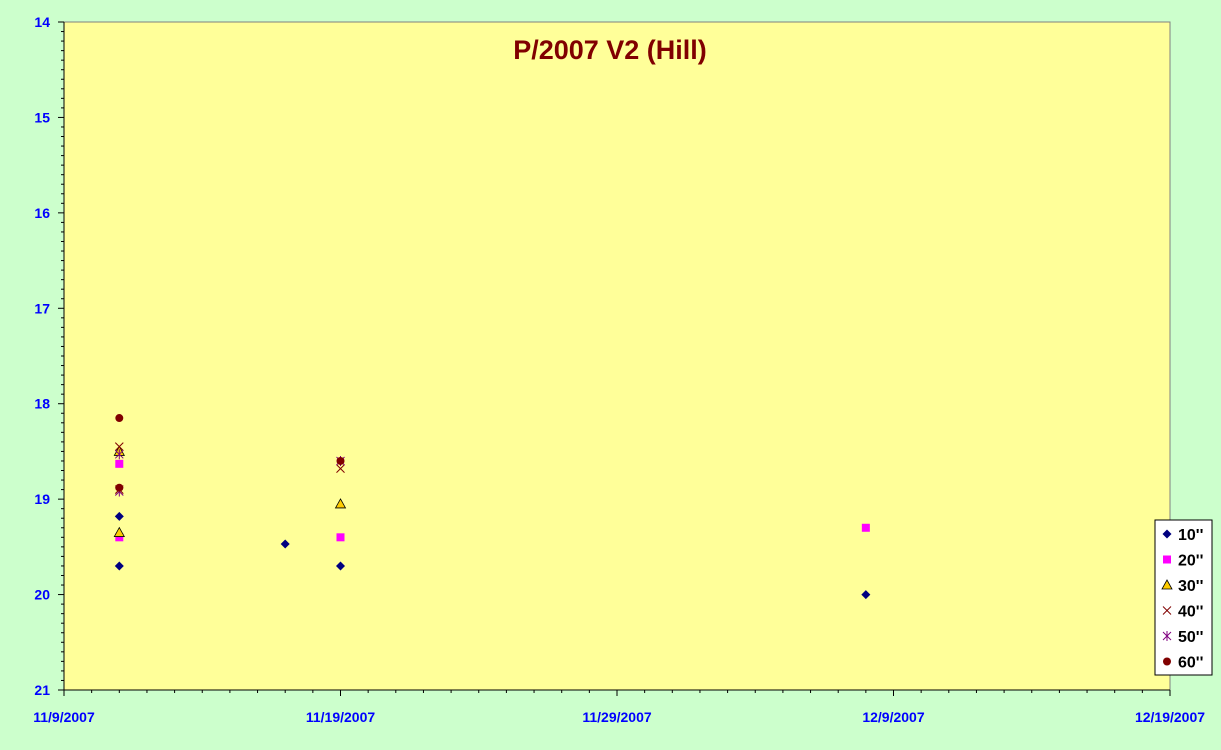 The height and width of the screenshot is (750, 1221). I want to click on y-tick-label: 18, so click(42, 404).